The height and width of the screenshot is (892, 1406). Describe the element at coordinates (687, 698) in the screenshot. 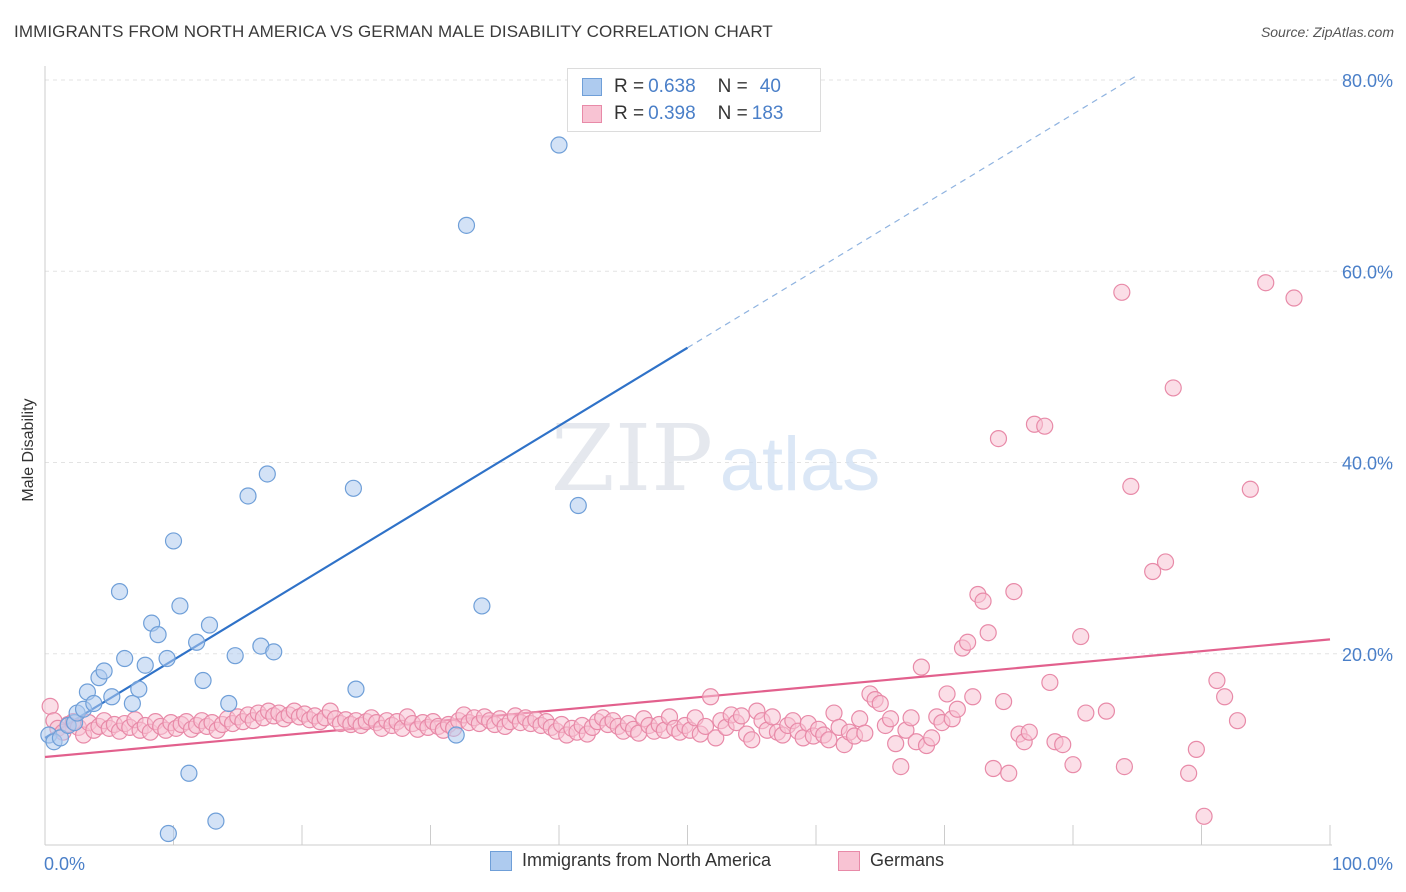

I see `trend-line-germans` at that location.